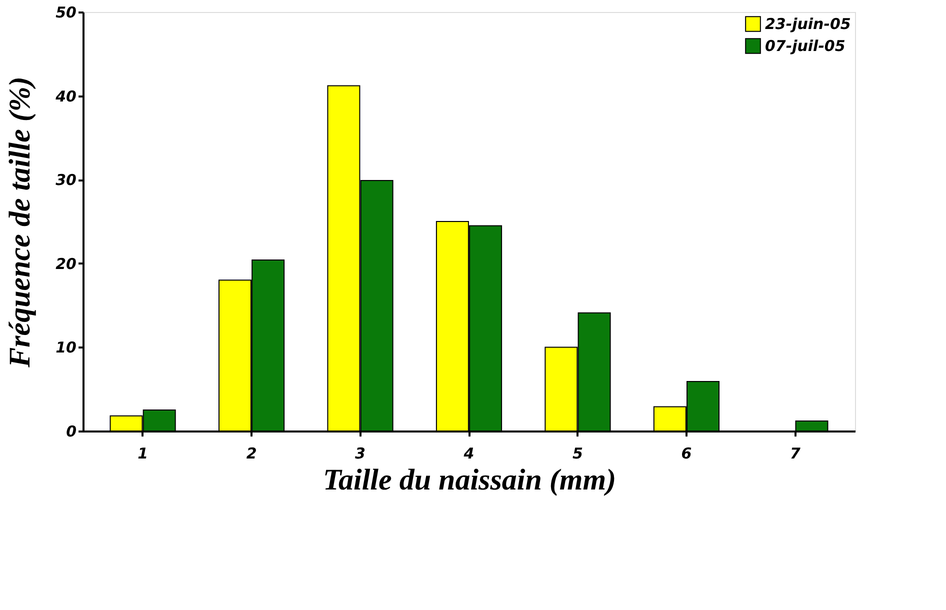  What do you see at coordinates (66, 13) in the screenshot?
I see `y-tick-label: 50` at bounding box center [66, 13].